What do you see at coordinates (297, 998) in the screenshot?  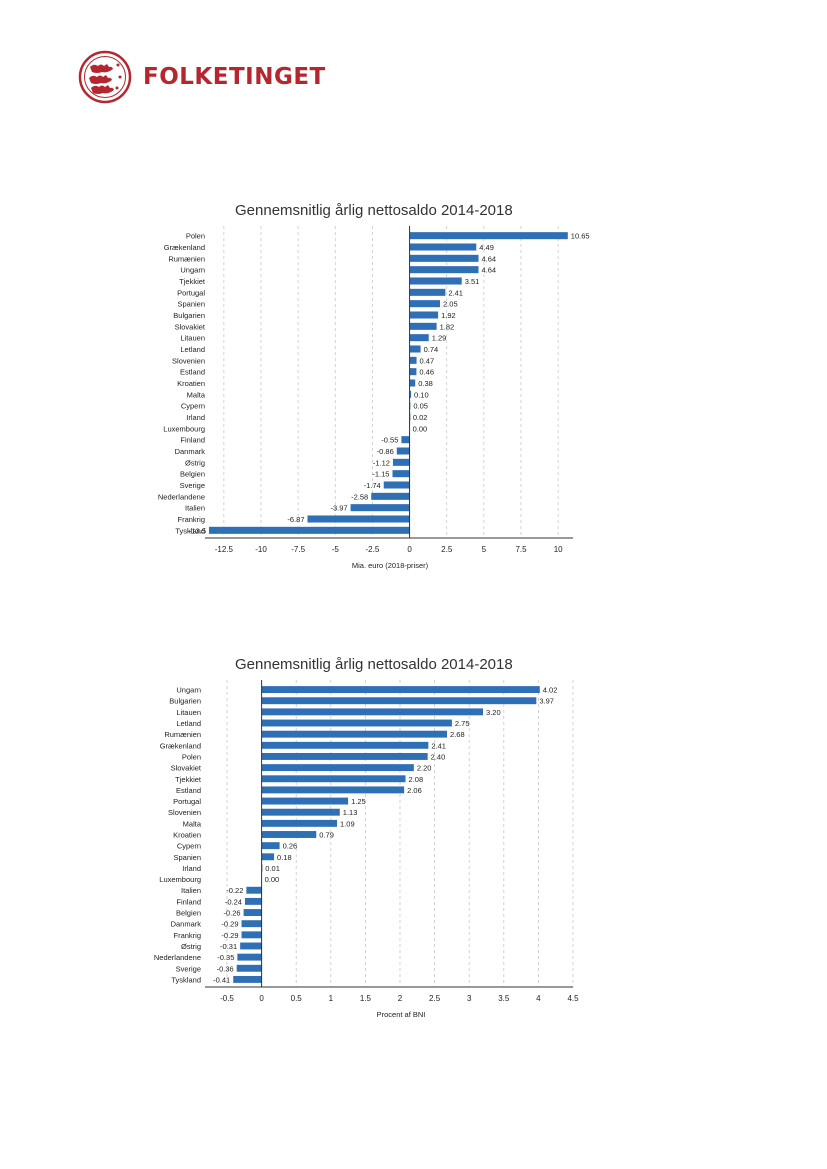 I see `chart2-tick-label: 0.5` at bounding box center [297, 998].